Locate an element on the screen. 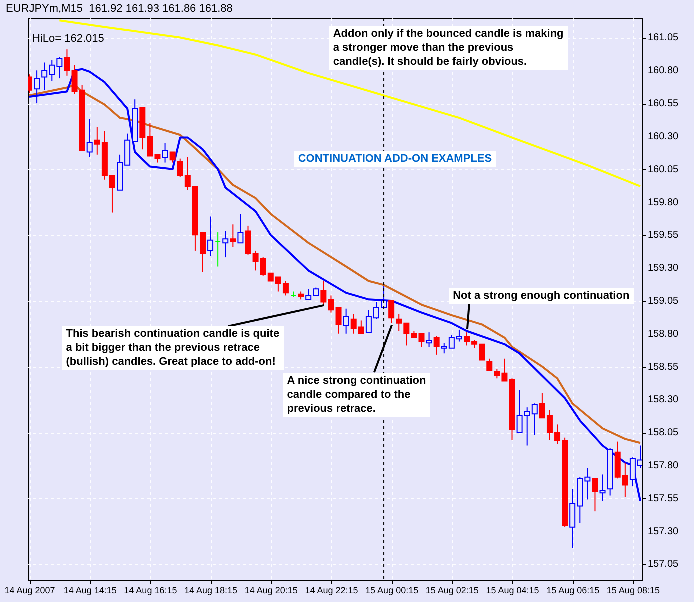 The height and width of the screenshot is (602, 694). x-tick-label: 15 Aug 04:15 is located at coordinates (513, 591).